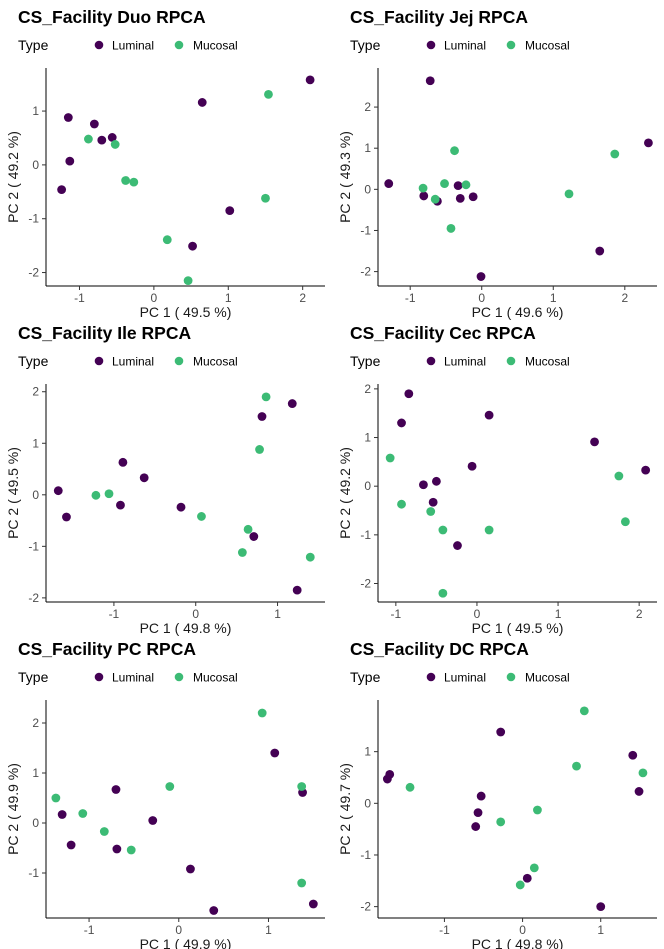 The height and width of the screenshot is (949, 664). What do you see at coordinates (13, 809) in the screenshot?
I see `y-axis-label: PC 2 ( 49.9 %)` at bounding box center [13, 809].